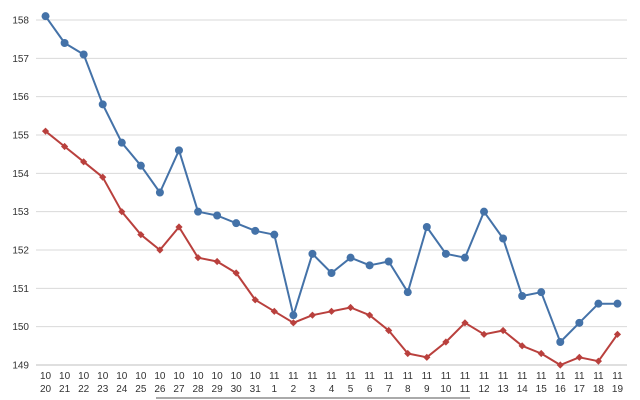  I want to click on x-tick-label-day: 9, so click(427, 389).